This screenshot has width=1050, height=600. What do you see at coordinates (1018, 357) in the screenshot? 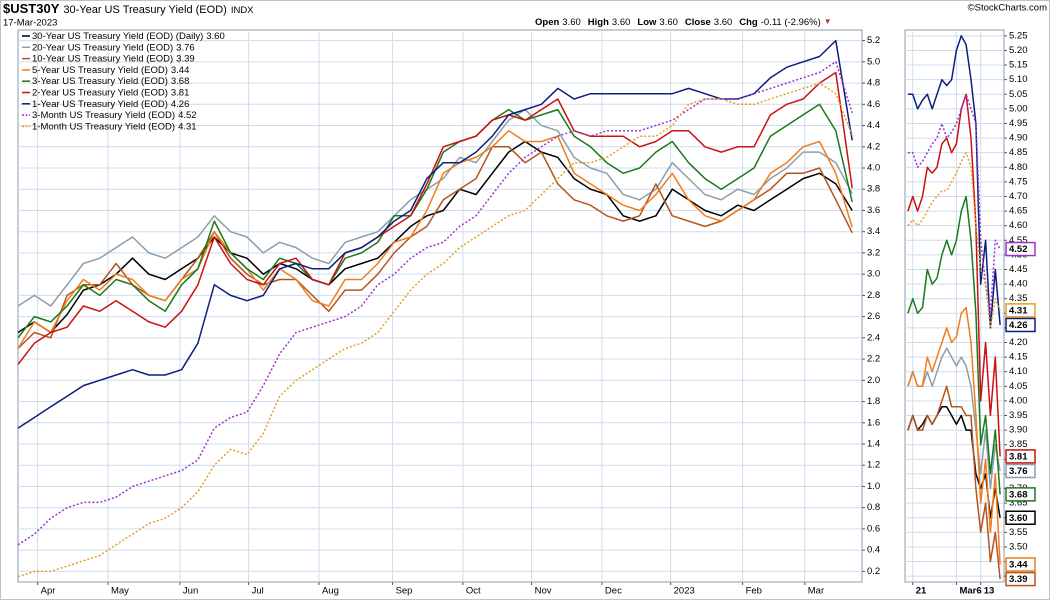
I see `y-tick-label: 4.15` at bounding box center [1018, 357].